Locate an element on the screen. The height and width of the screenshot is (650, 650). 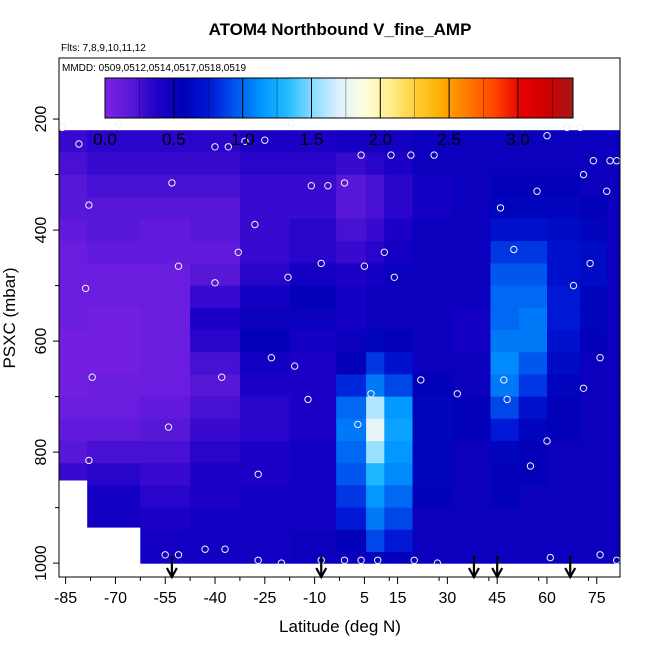
colorbar-tick-label: 0.5 is located at coordinates (174, 139).